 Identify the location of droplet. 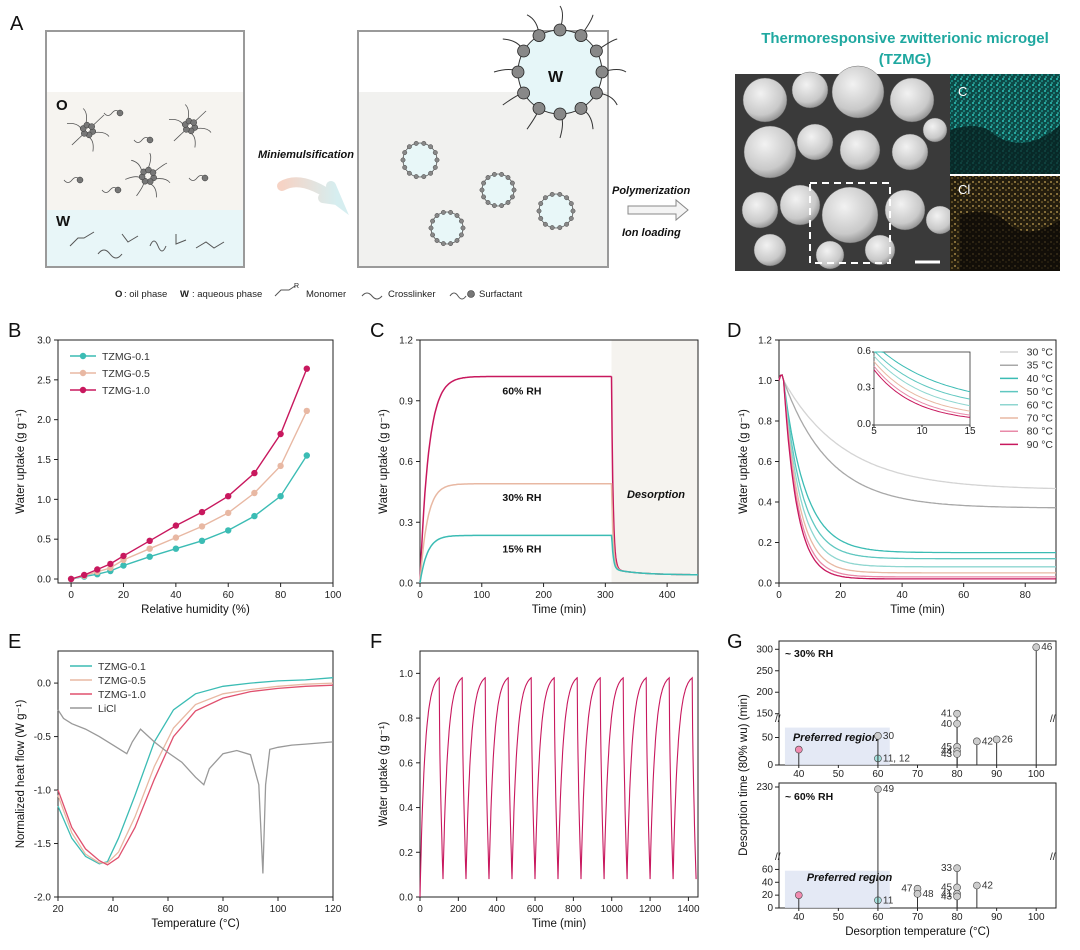
(498, 190).